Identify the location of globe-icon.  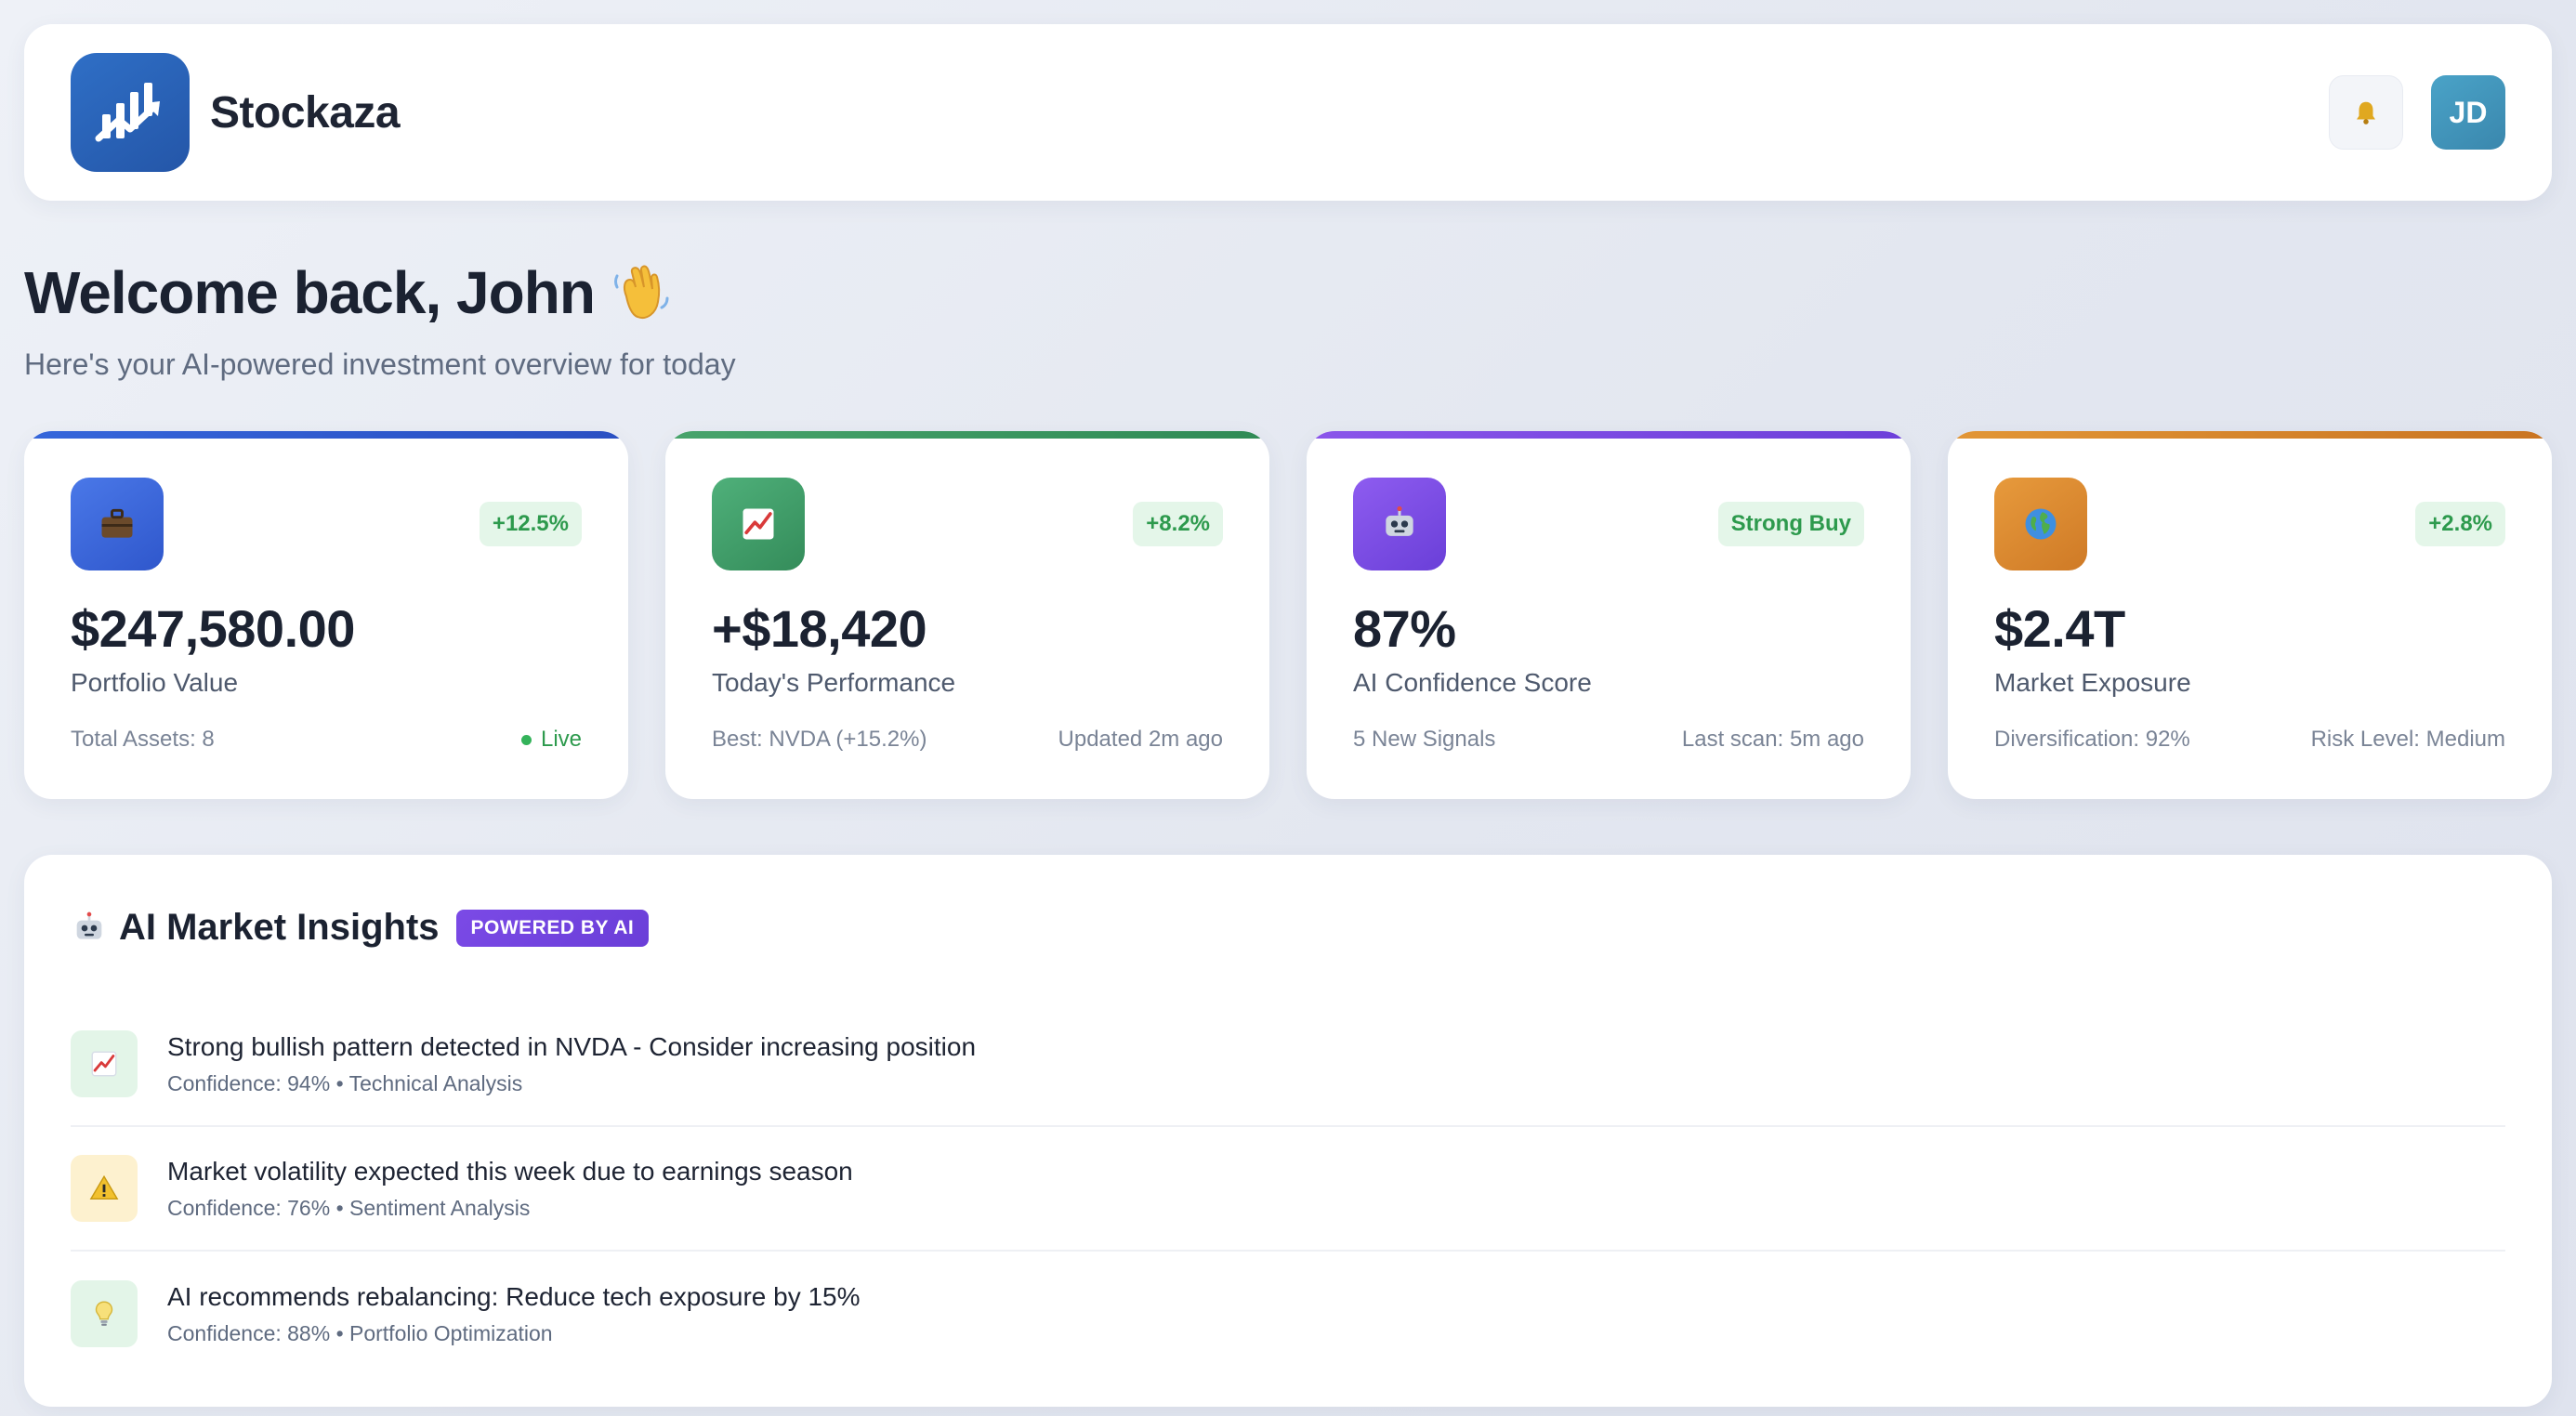
(2040, 524).